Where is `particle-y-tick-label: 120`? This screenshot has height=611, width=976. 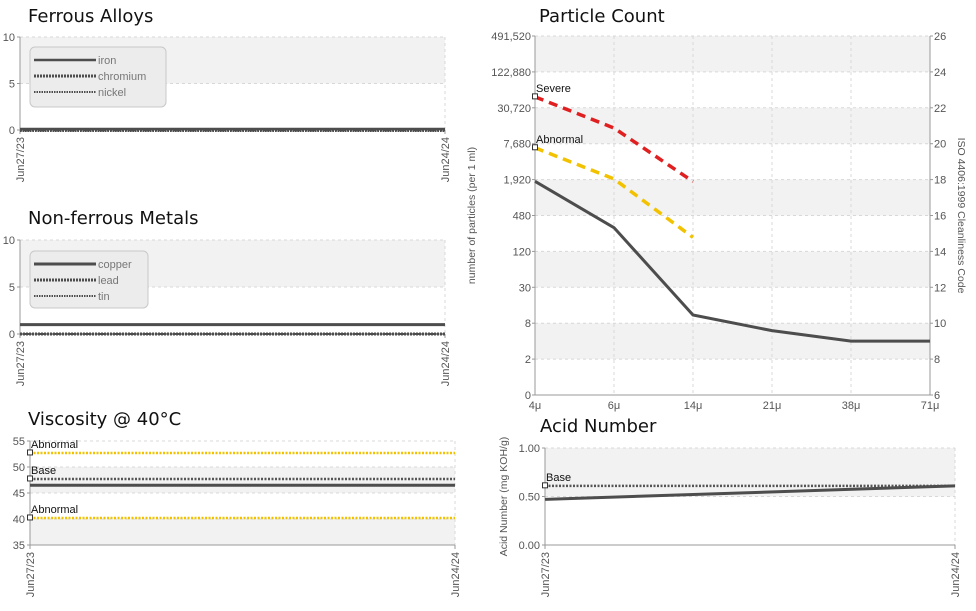 particle-y-tick-label: 120 is located at coordinates (522, 252).